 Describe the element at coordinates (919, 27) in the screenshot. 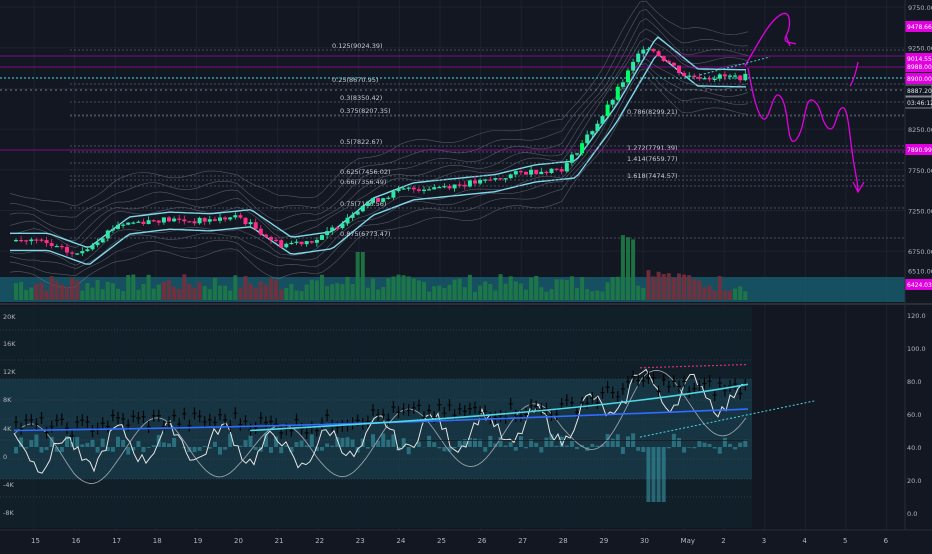

I see `price-tag-label: 9478.66` at that location.